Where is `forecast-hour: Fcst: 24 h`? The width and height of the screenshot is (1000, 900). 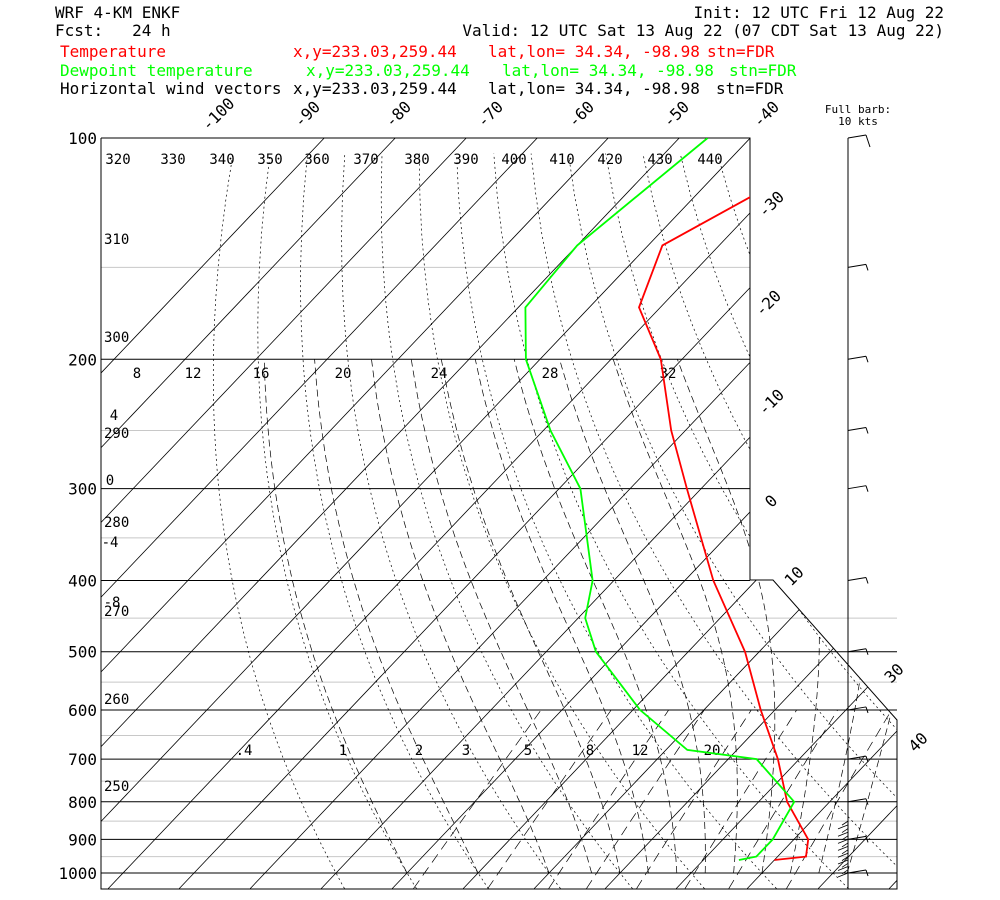 forecast-hour: Fcst: 24 h is located at coordinates (113, 30).